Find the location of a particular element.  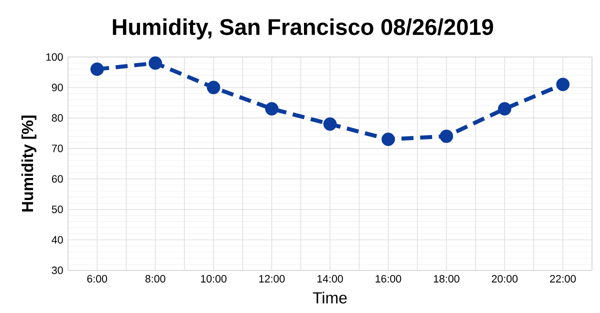

y-tick-label: 50 is located at coordinates (57, 210).